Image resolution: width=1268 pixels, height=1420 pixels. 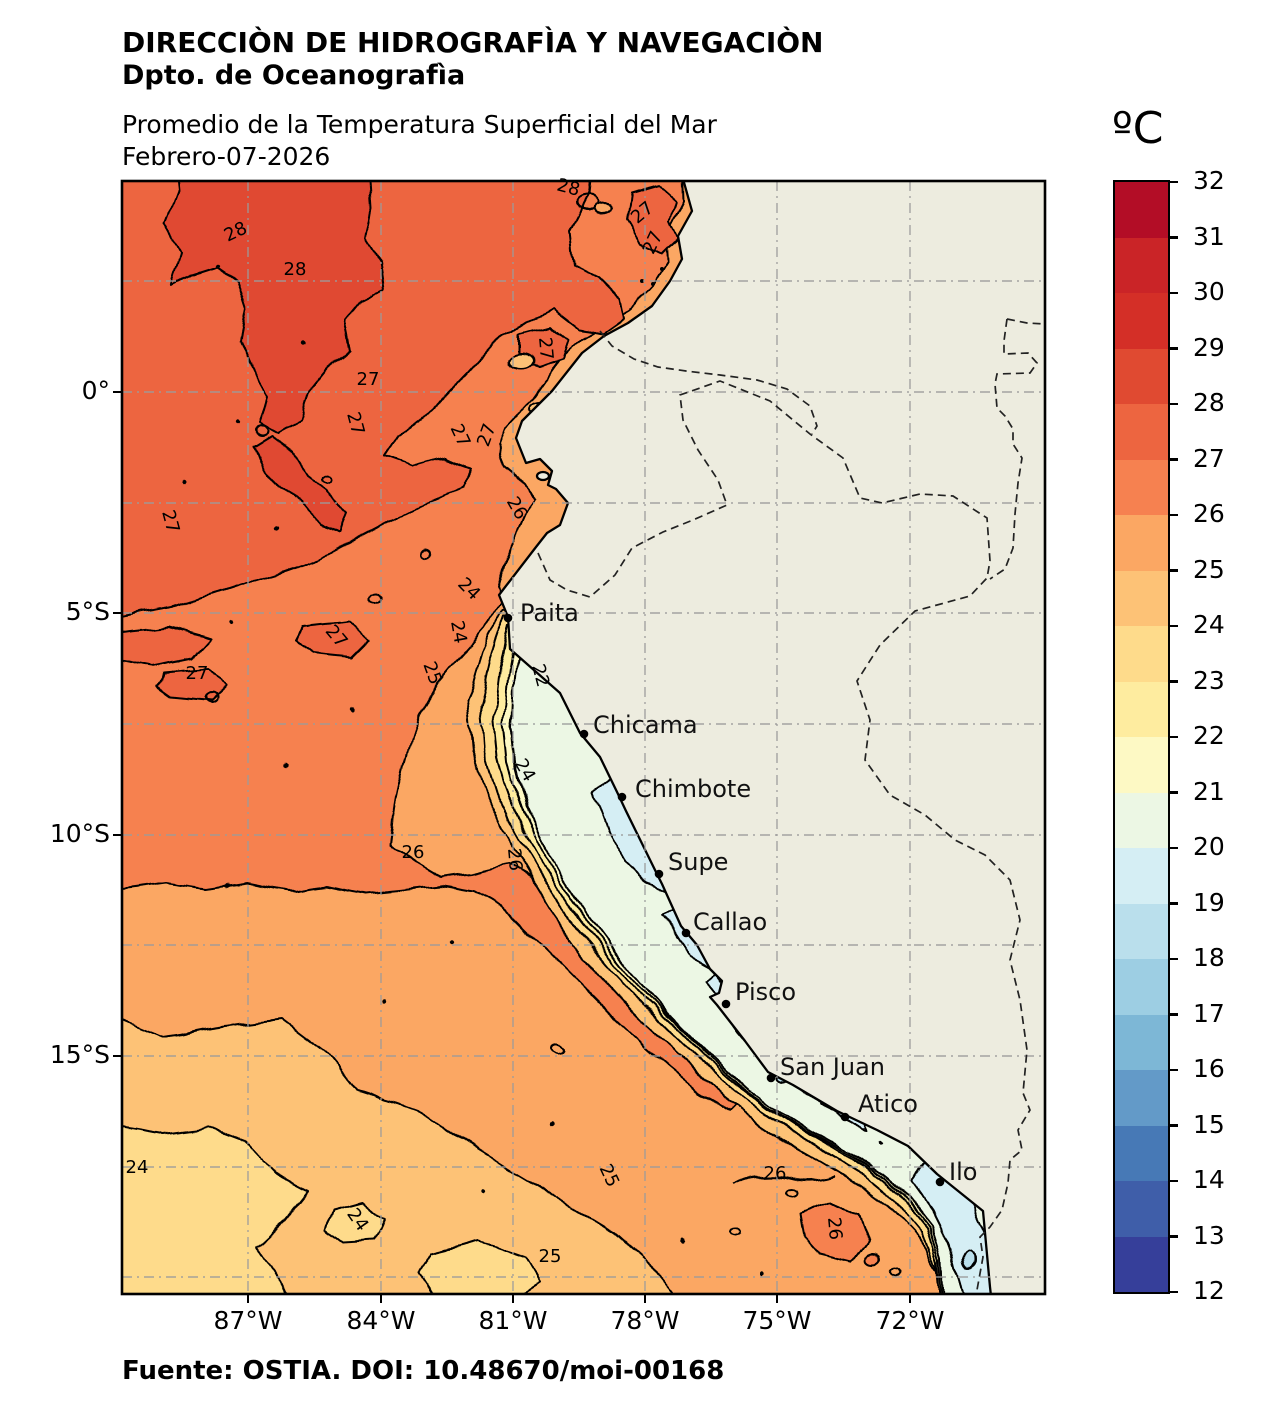 What do you see at coordinates (549, 613) in the screenshot?
I see `city-label-paita: Paita` at bounding box center [549, 613].